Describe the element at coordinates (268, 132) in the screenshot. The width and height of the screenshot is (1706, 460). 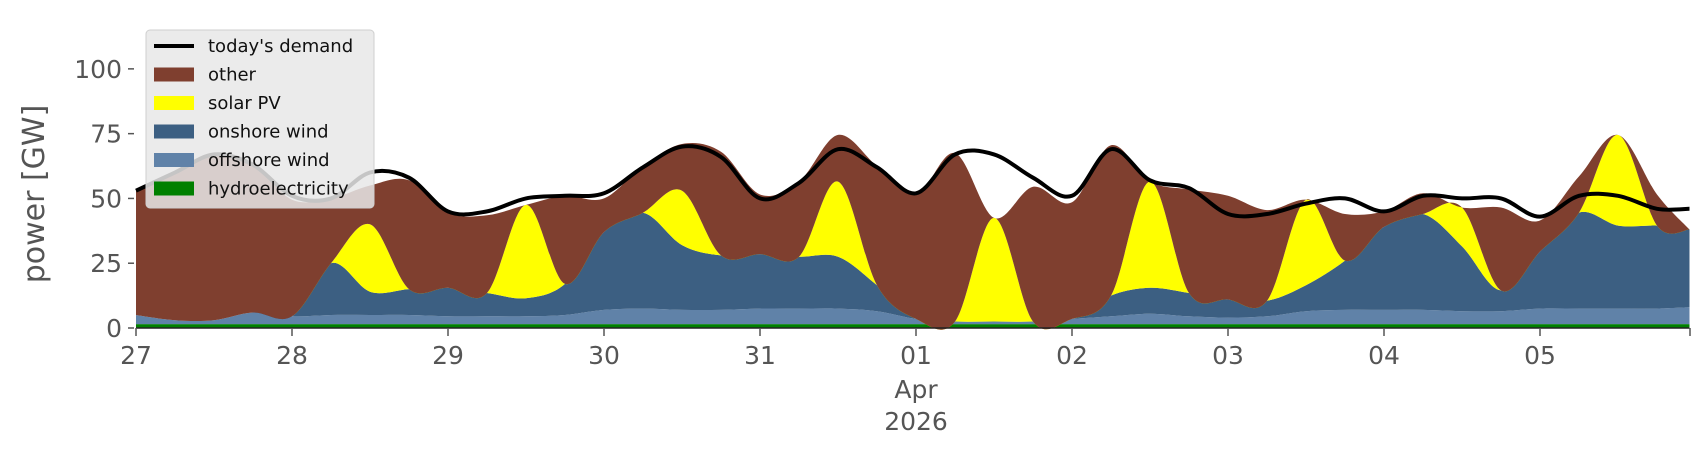
I see `legend-label-onshore-wind: onshore wind` at that location.